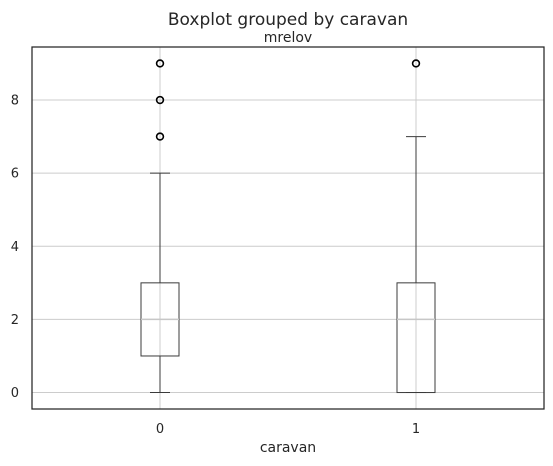 The image size is (553, 466). I want to click on y-tick-label: 6, so click(15, 174).